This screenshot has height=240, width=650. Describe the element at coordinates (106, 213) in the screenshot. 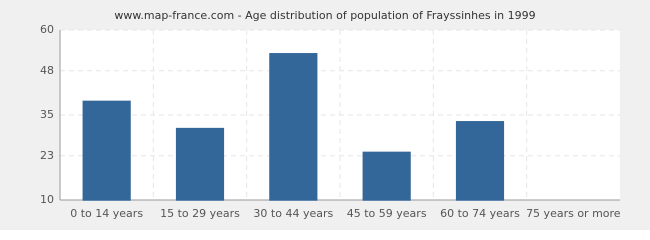

I see `x-tick-label: 0 to 14 years` at that location.